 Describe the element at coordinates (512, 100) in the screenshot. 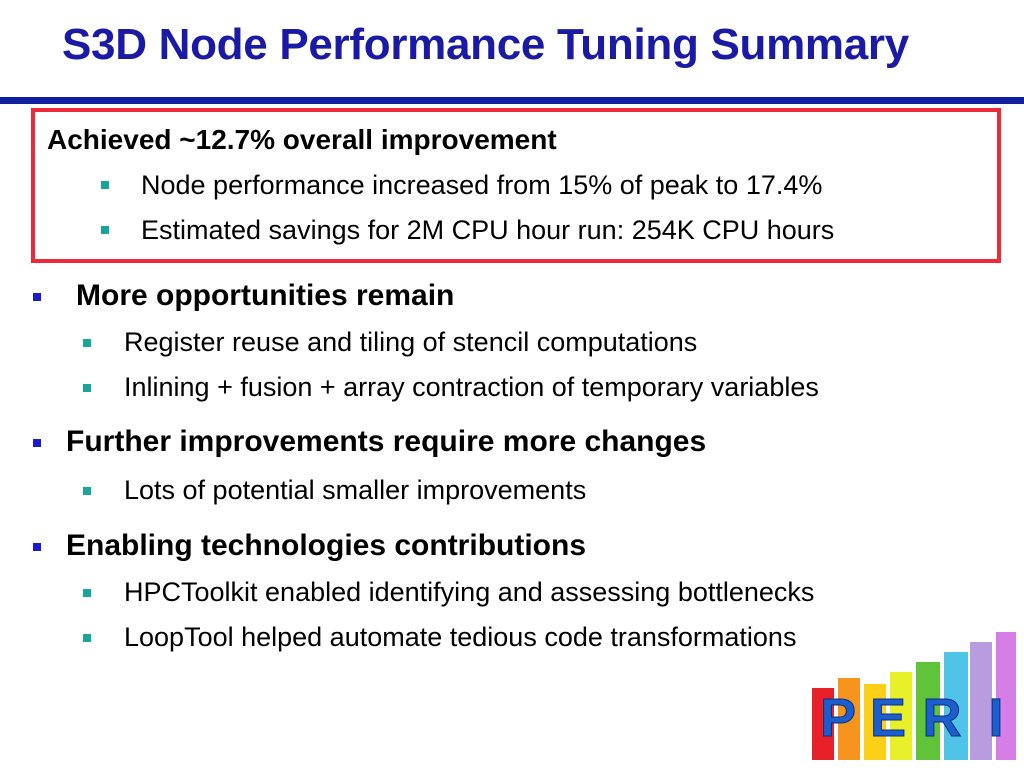

I see `title-divider` at that location.